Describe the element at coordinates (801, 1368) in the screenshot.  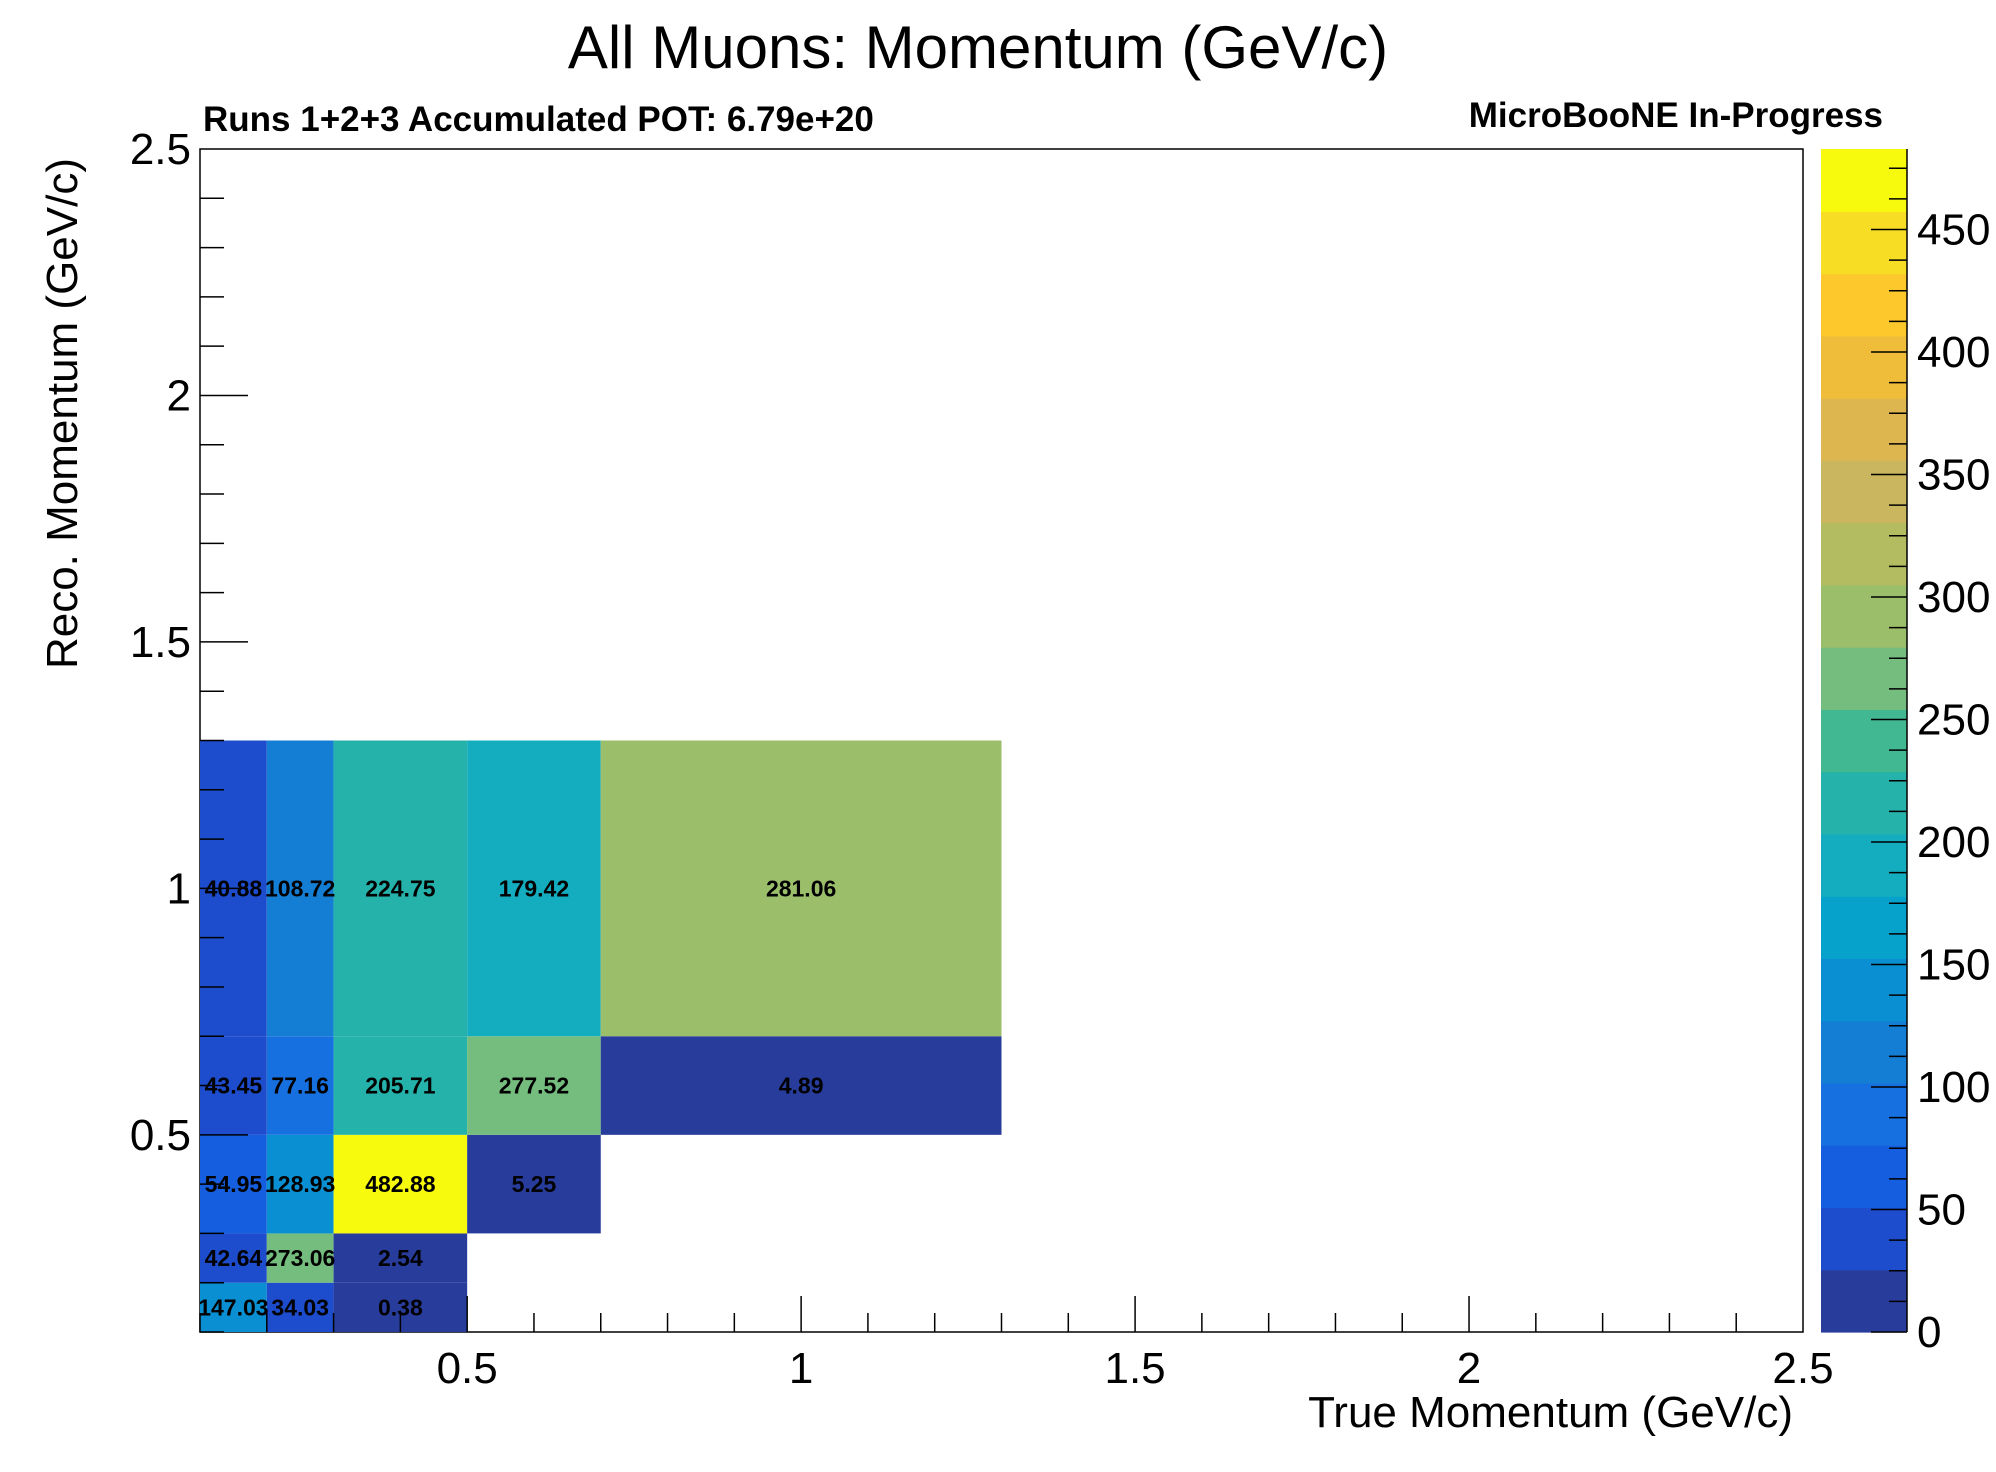
I see `x-tick-label: 1` at that location.